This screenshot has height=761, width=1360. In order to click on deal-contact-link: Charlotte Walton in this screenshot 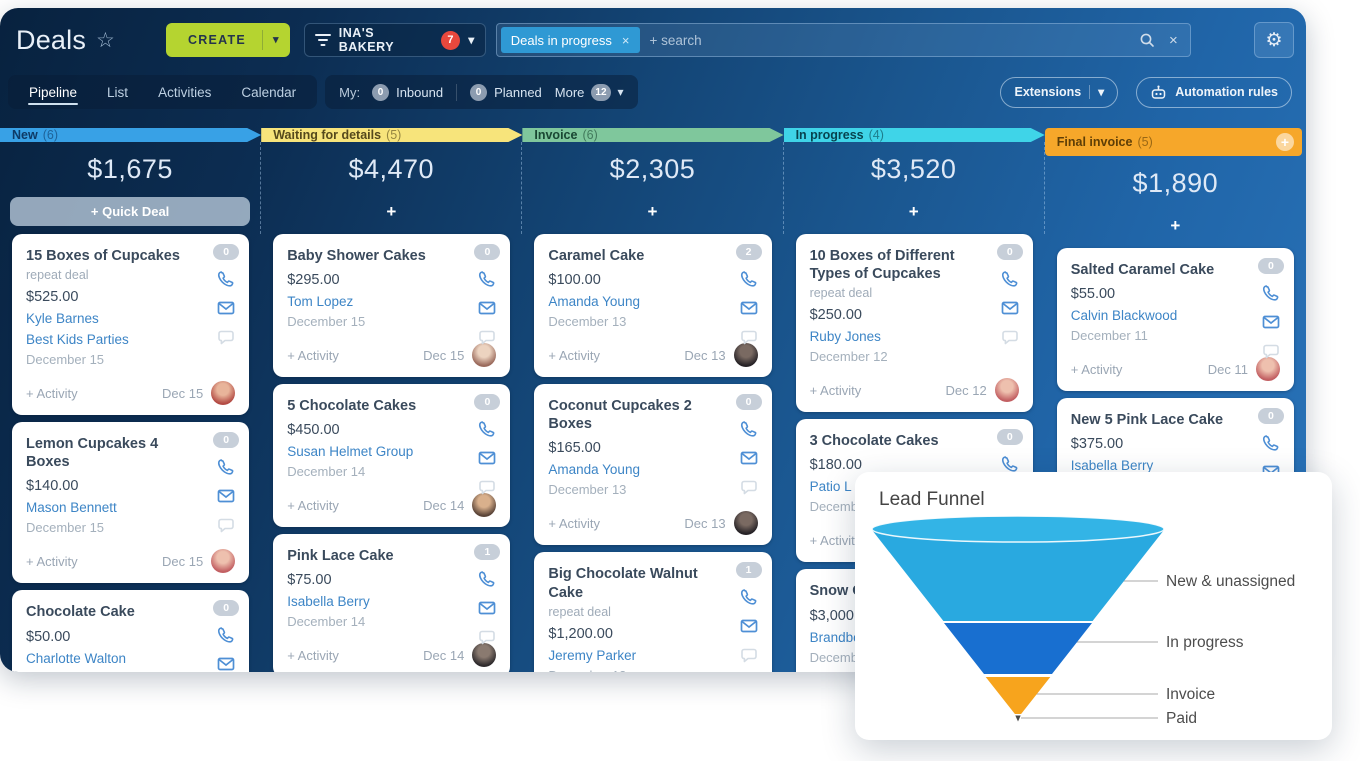, I will do `click(76, 658)`.